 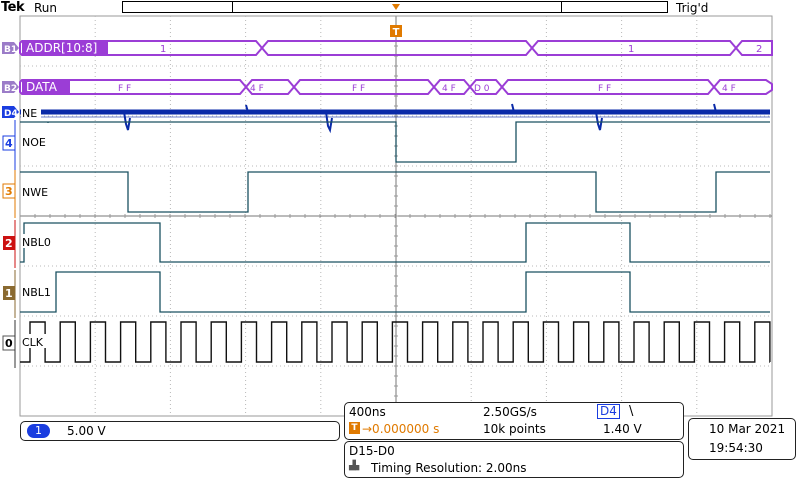 I want to click on noe-trace, so click(x=395, y=142).